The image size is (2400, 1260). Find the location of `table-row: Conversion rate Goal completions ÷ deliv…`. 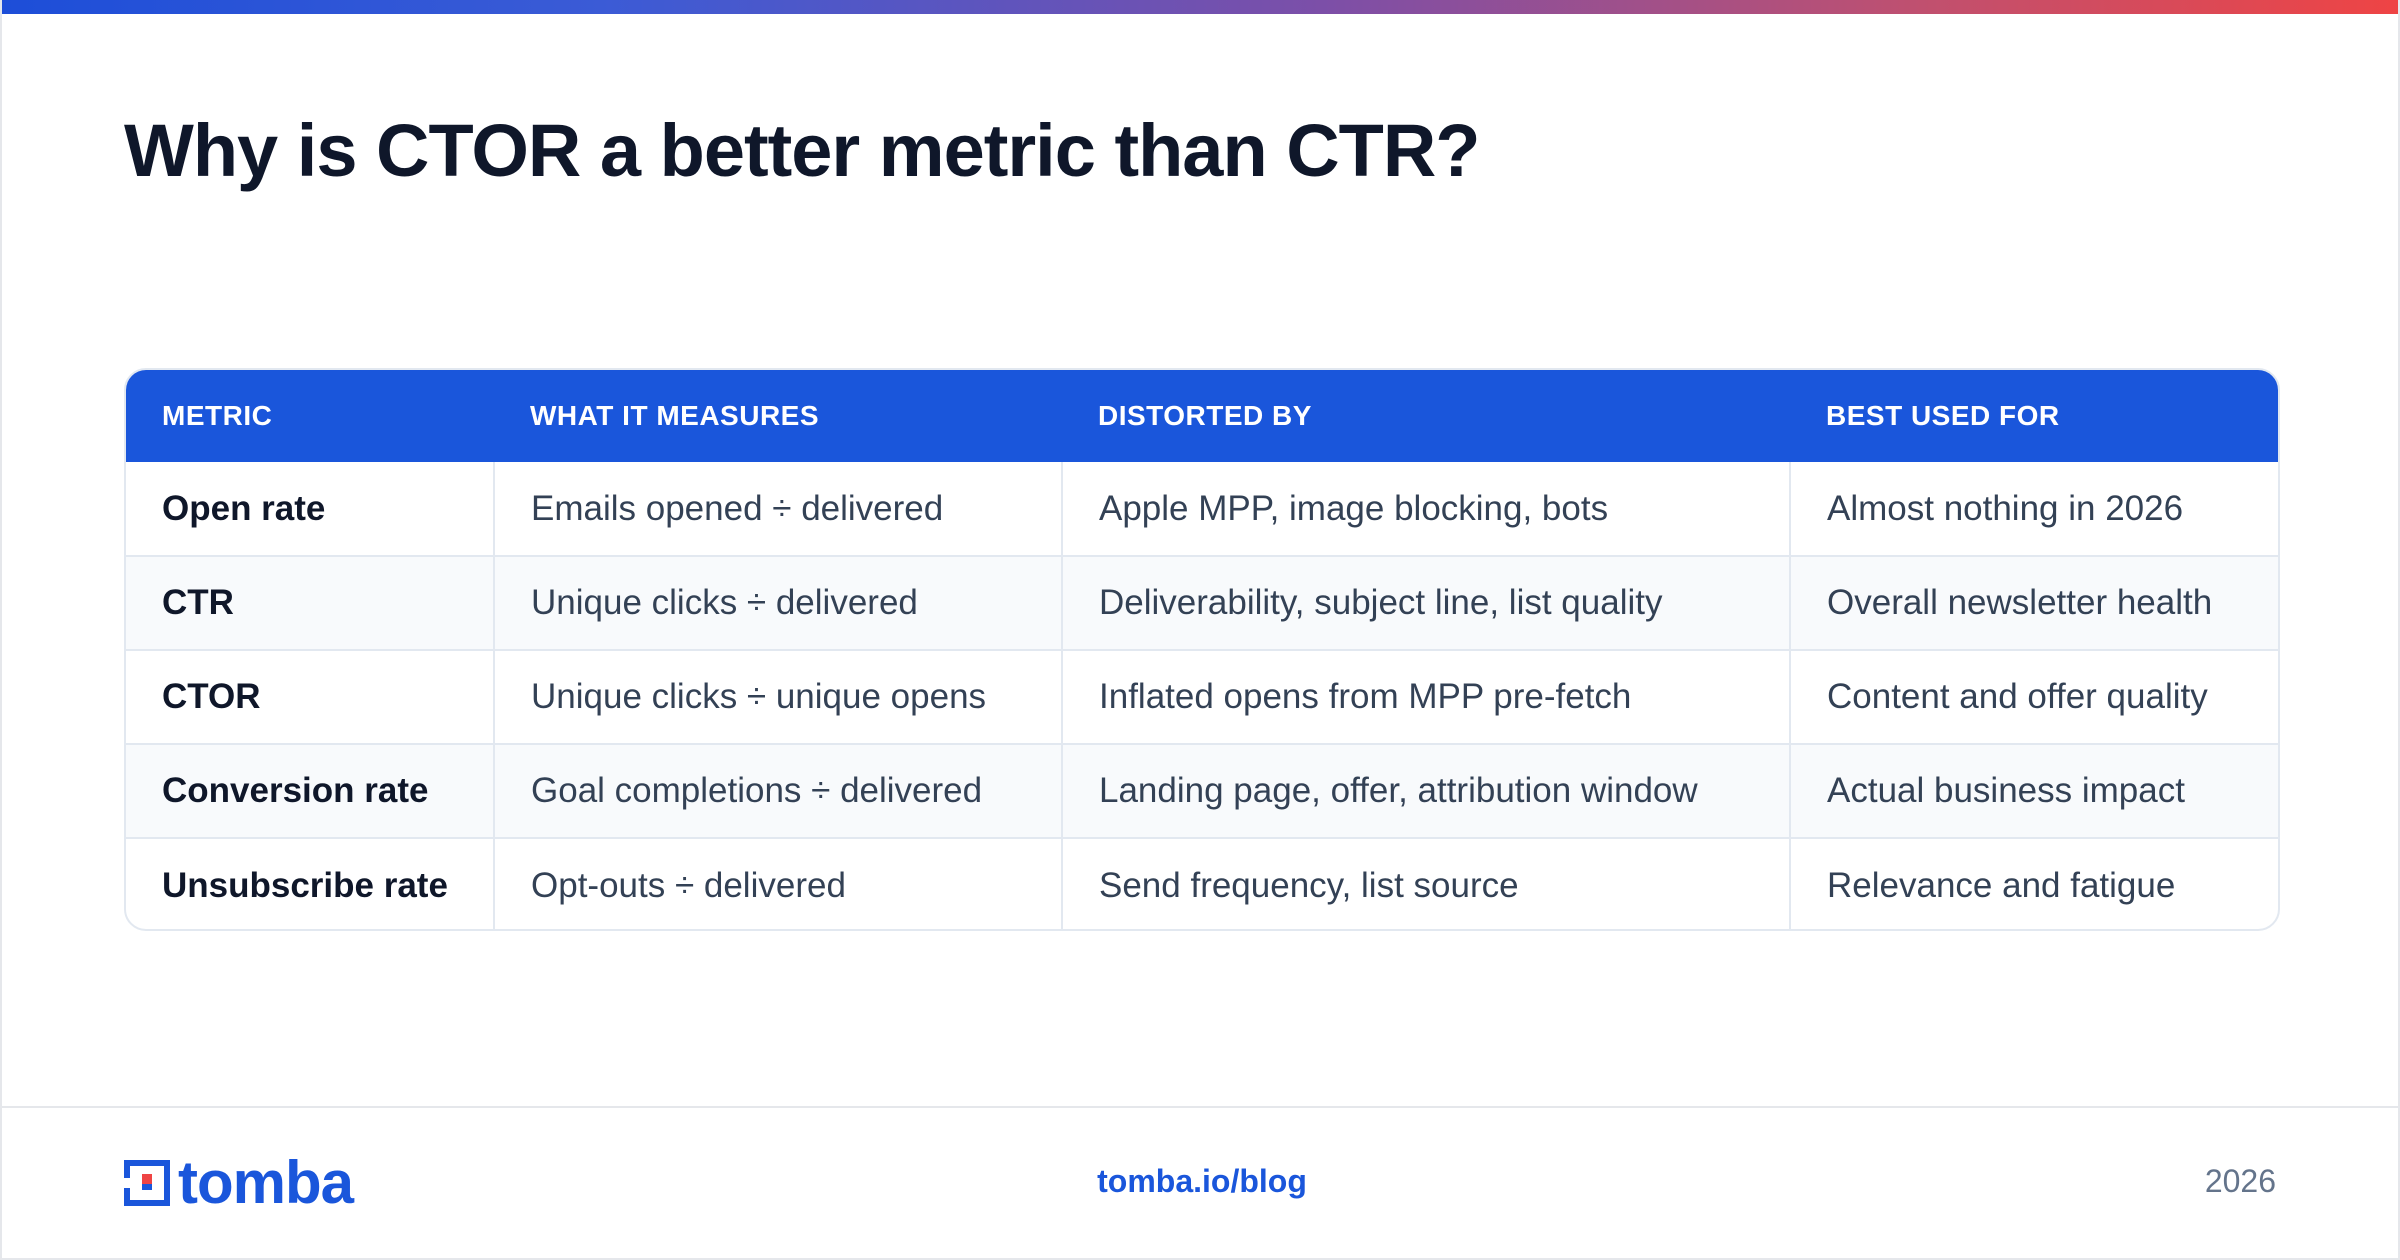

table-row: Conversion rate Goal completions ÷ deliv… is located at coordinates (1202, 791).